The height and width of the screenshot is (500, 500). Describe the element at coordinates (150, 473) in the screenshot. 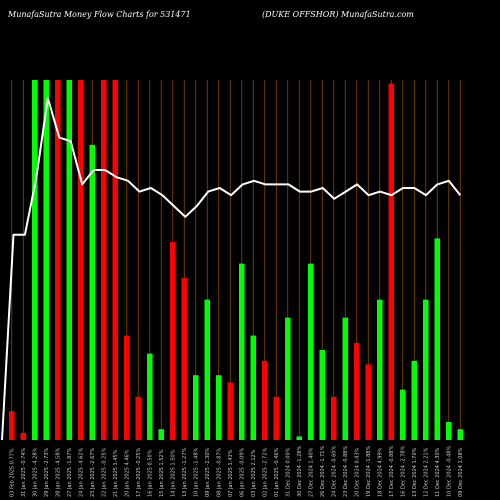

I see `x-tick-label: 16 Jan 2025 0.50%` at that location.